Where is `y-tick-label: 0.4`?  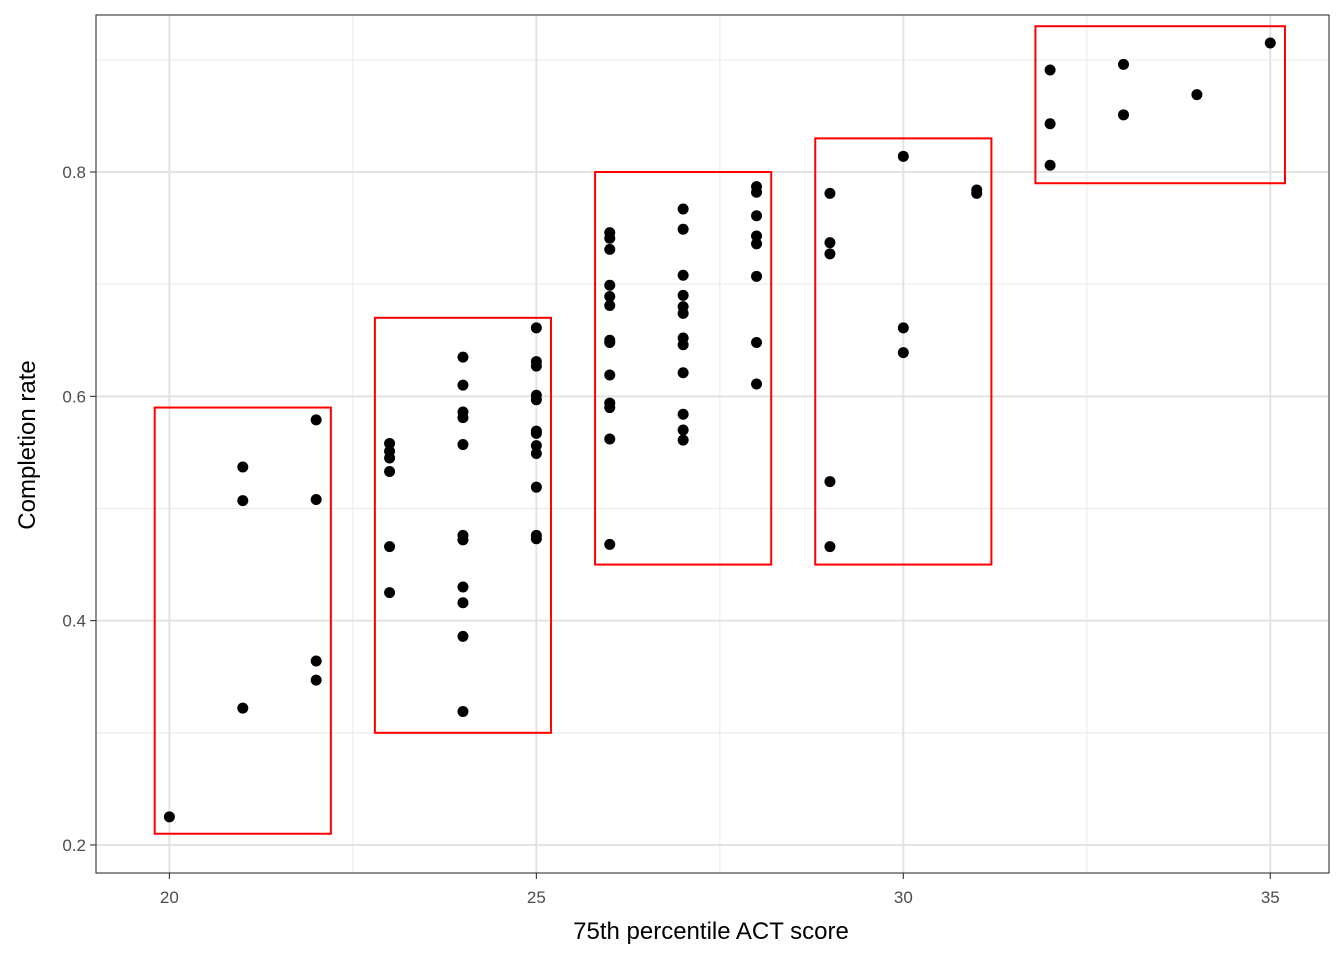 y-tick-label: 0.4 is located at coordinates (74, 621).